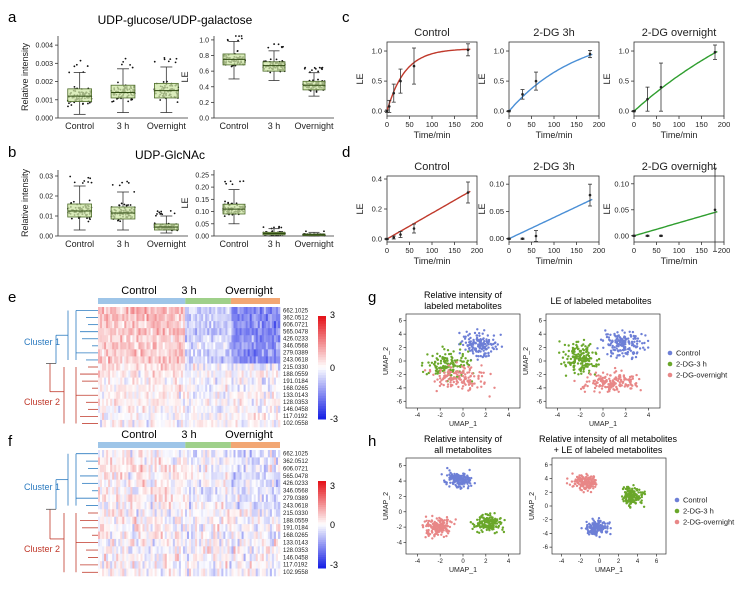 Image resolution: width=752 pixels, height=599 pixels. I want to click on row-label: 362.0512, so click(296, 462).